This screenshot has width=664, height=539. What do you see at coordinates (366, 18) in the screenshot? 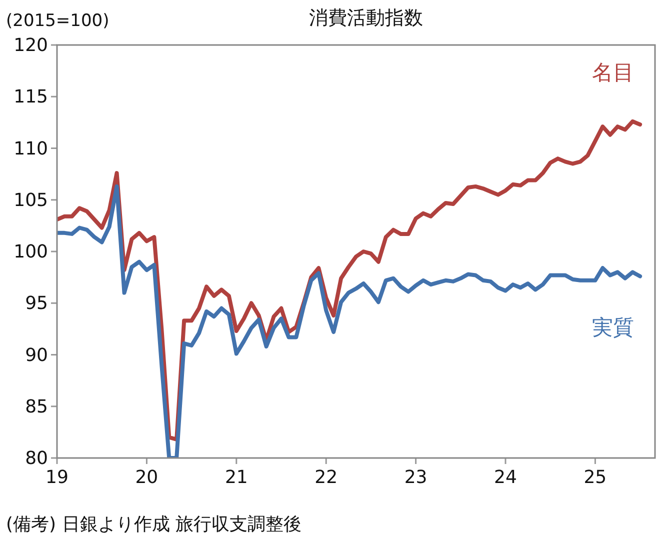
I see `chart-title: 消費活動指数` at bounding box center [366, 18].